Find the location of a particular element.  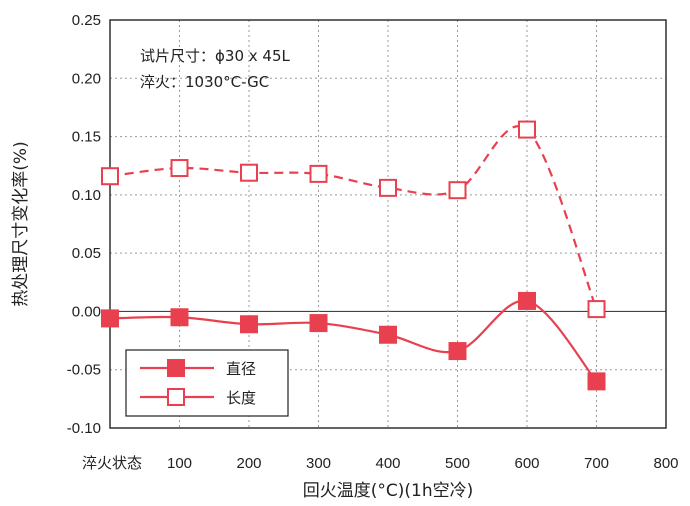

y-tick-label: -0.05 is located at coordinates (84, 370).